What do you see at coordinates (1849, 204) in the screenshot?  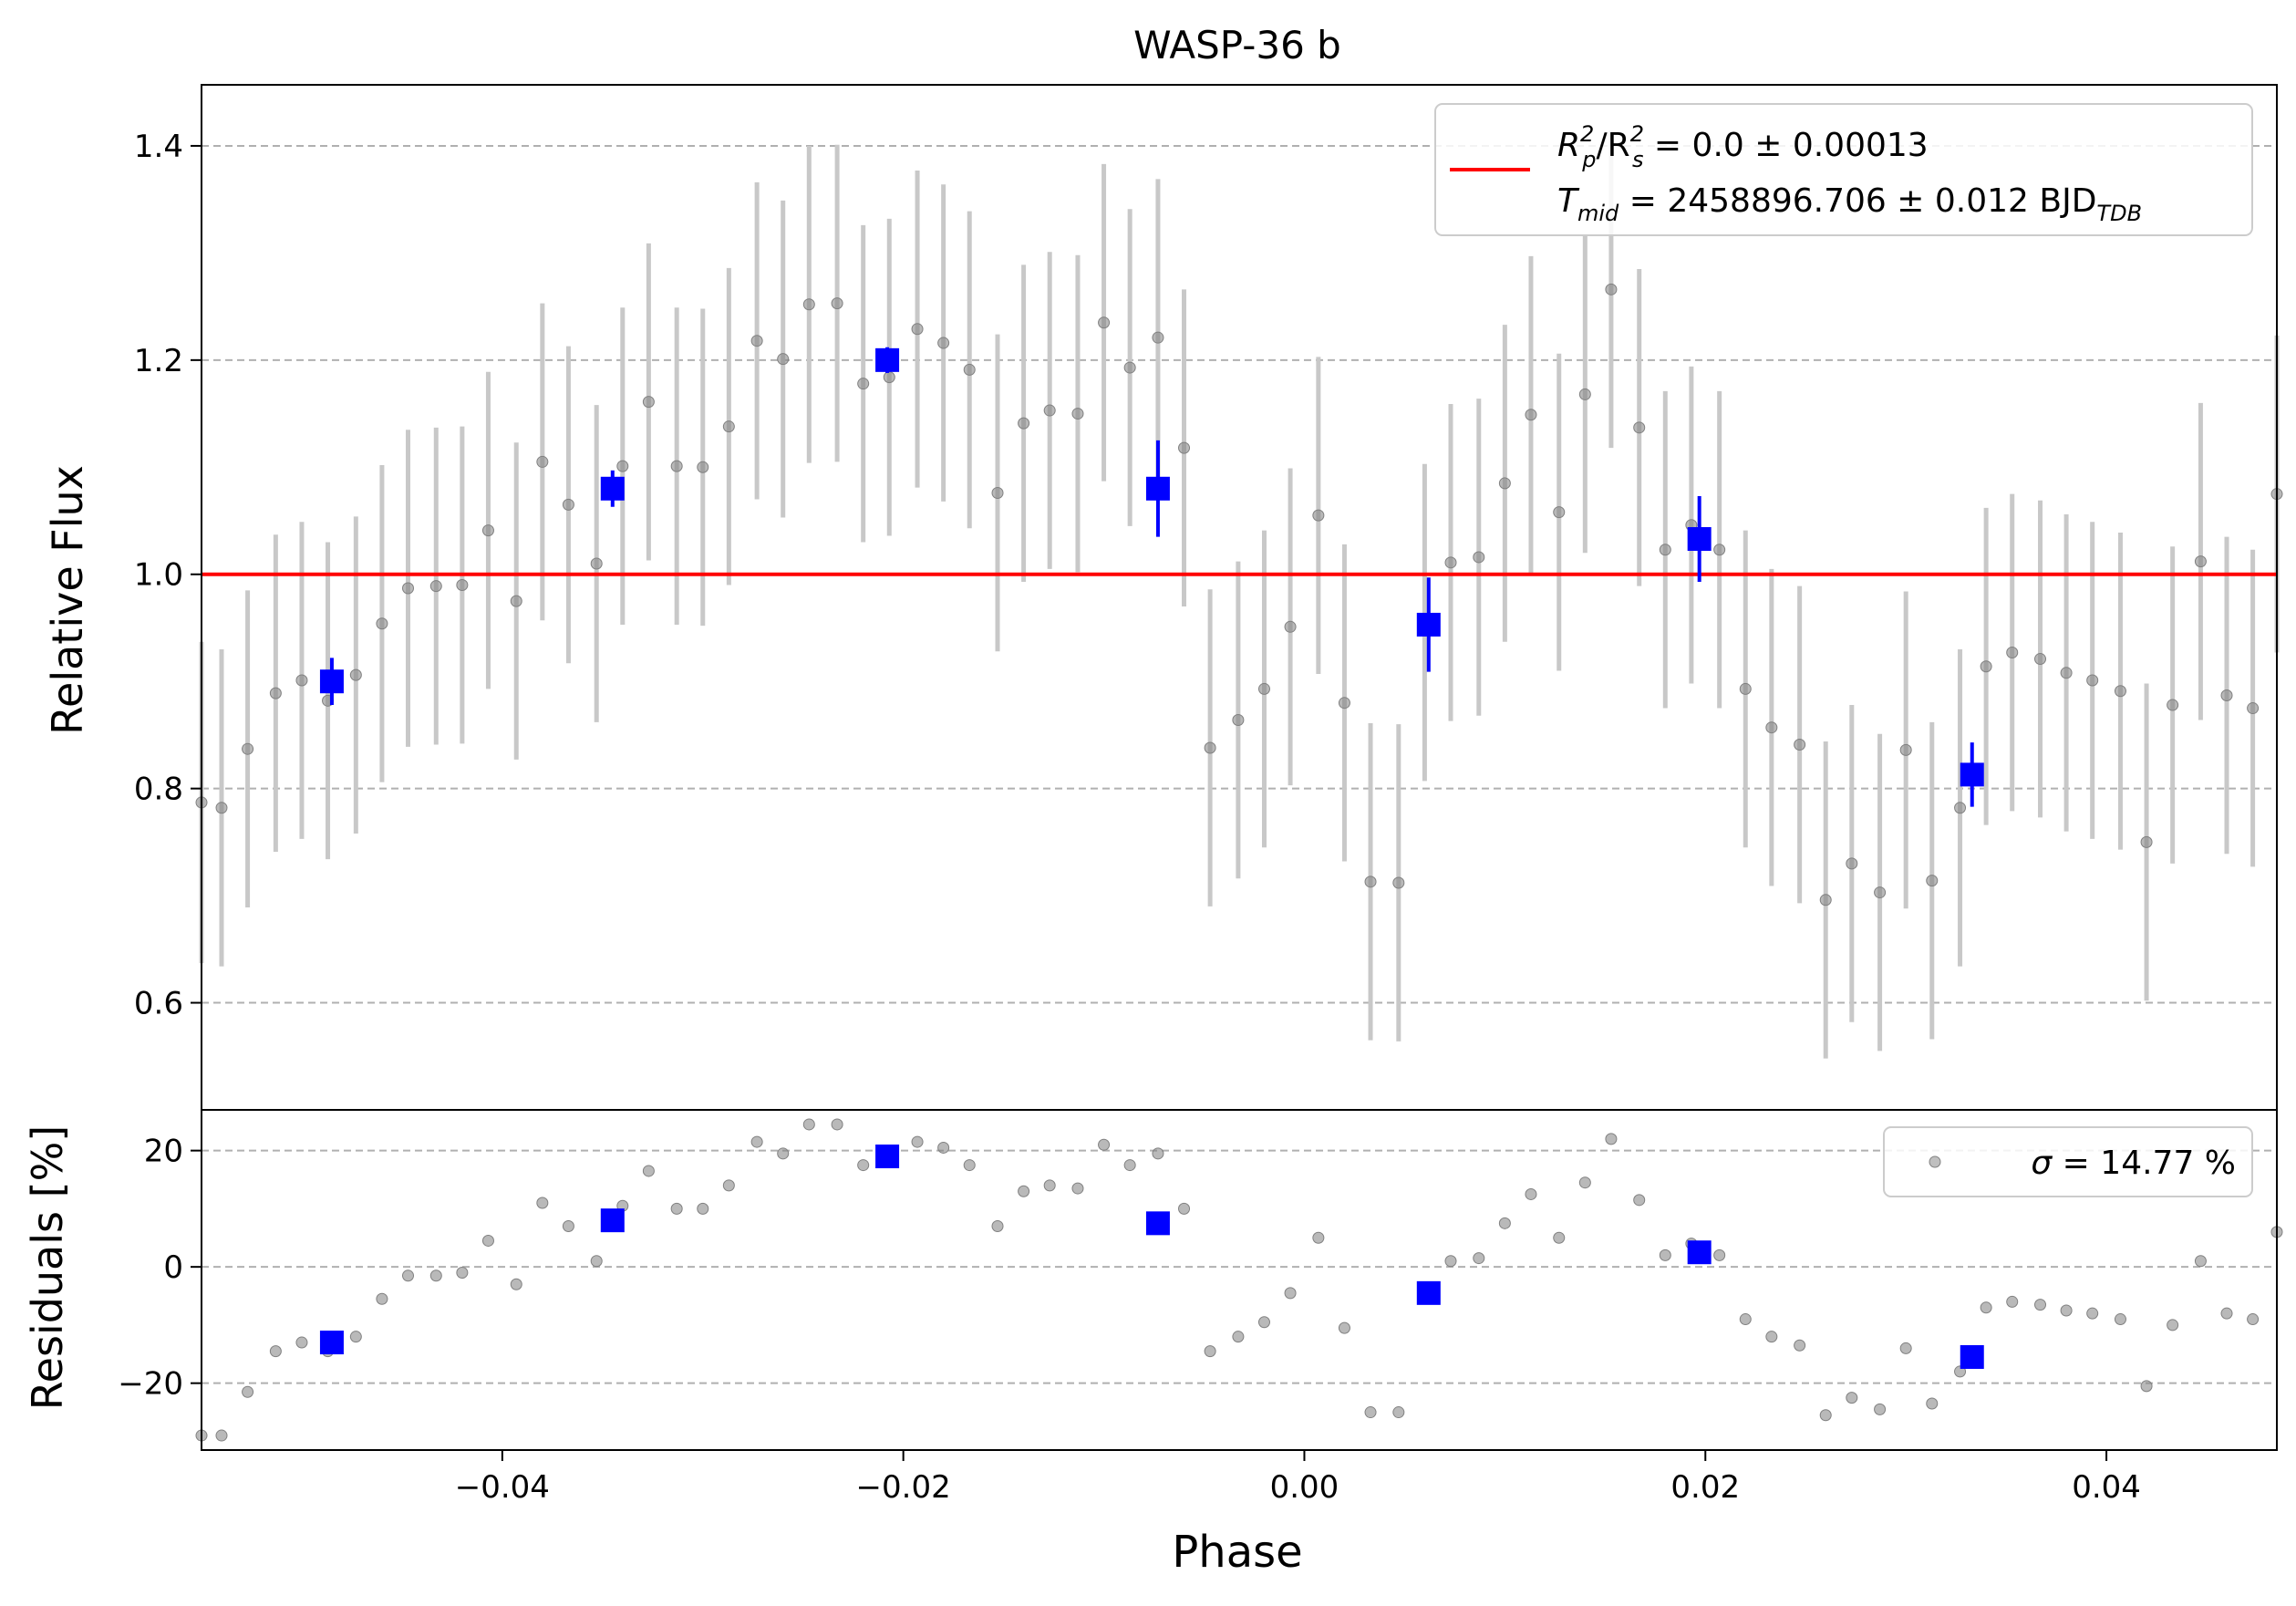 I see `legend-tmid: Tmid = 2458896.706 ± 0.012 BJDTDB` at bounding box center [1849, 204].